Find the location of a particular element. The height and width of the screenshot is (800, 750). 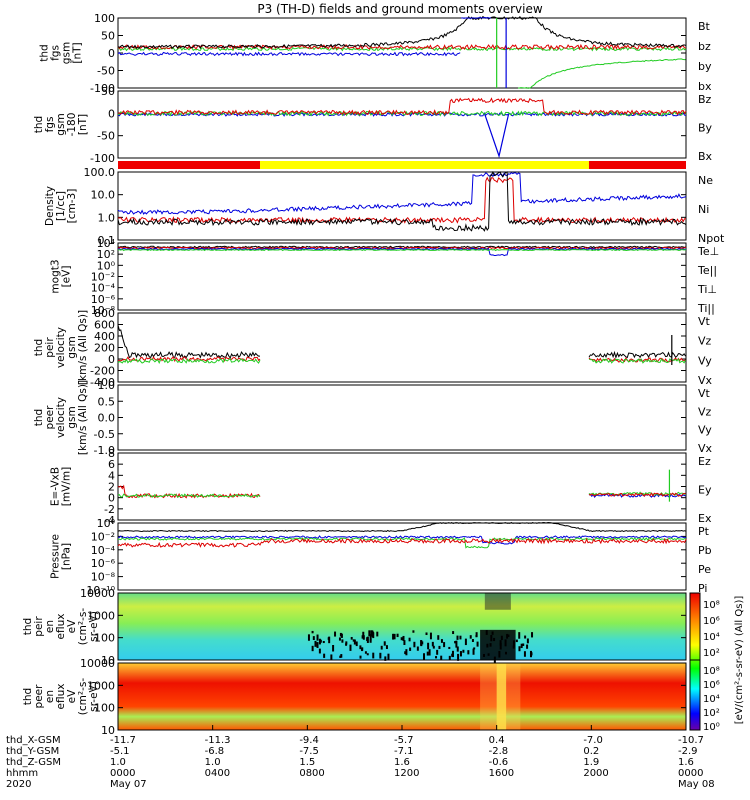

y-axis-label-line: eV is located at coordinates (72, 696).